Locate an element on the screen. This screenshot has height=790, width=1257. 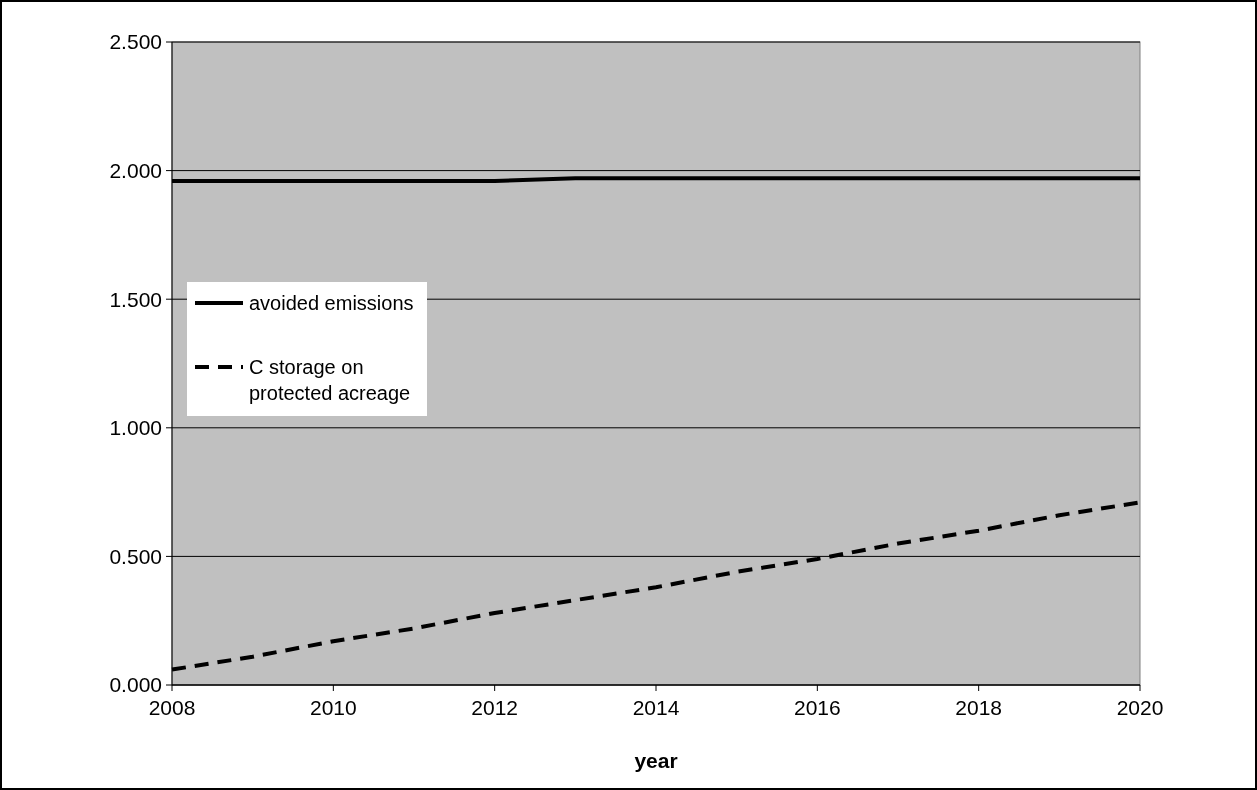
legend-label: C storage on protected acreage is located at coordinates (330, 380).